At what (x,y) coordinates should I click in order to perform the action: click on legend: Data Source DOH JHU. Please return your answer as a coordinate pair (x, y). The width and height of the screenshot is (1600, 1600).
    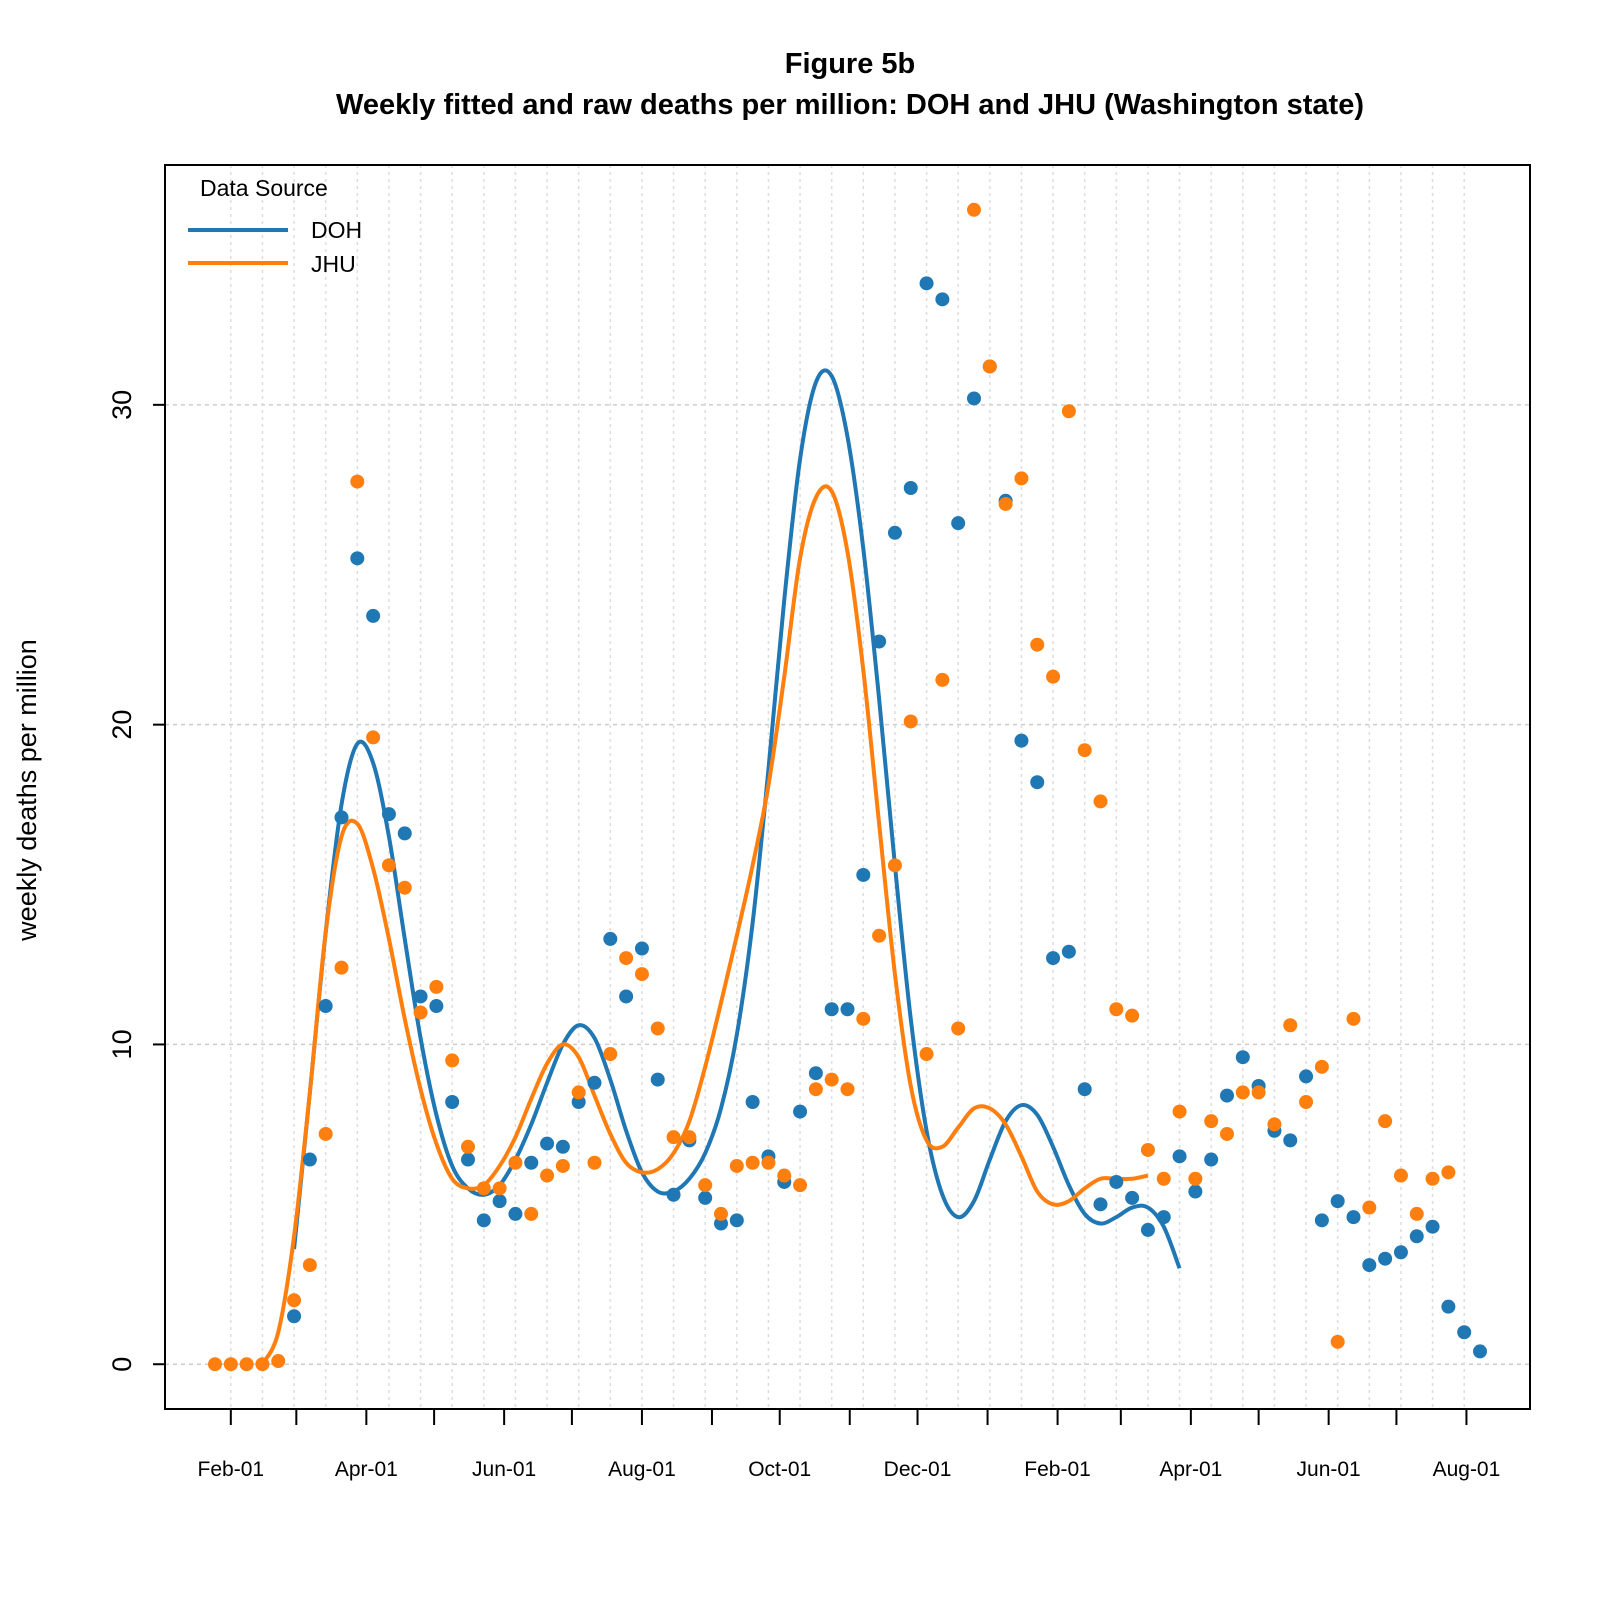
    Looking at the image, I should click on (275, 226).